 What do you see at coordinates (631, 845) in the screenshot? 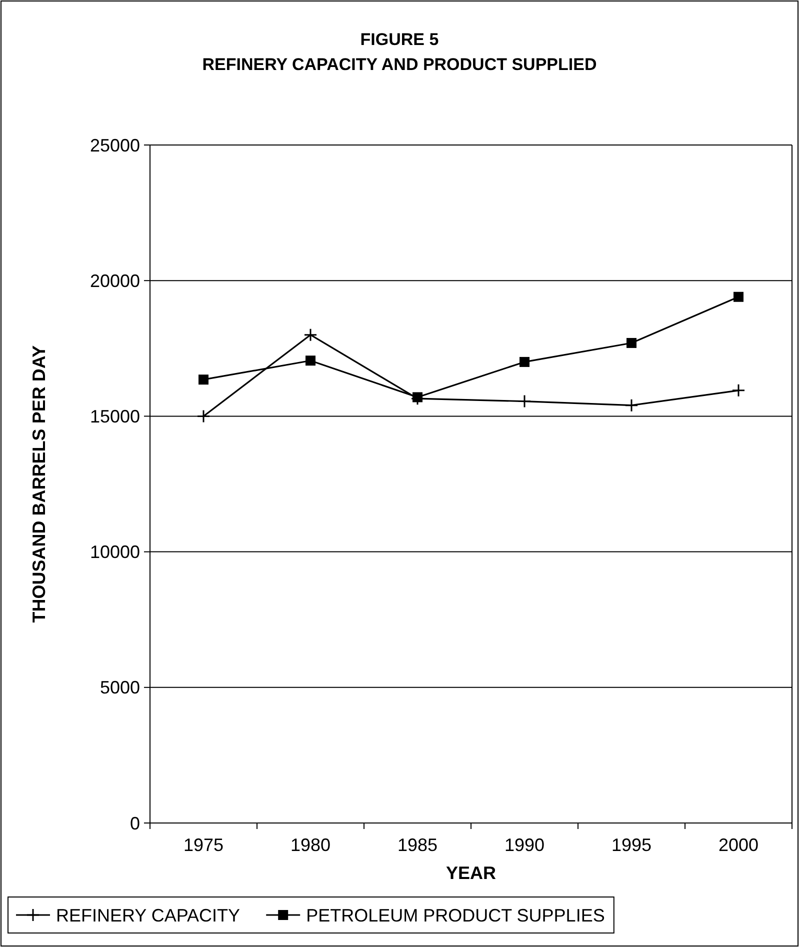
I see `x-tick-label: 1995` at bounding box center [631, 845].